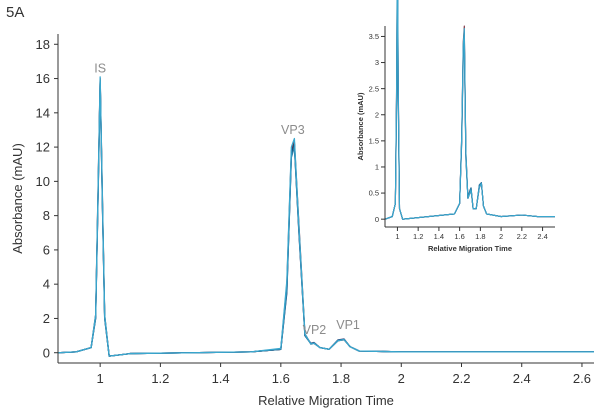  I want to click on inset-x-tick-label: 2, so click(501, 236).